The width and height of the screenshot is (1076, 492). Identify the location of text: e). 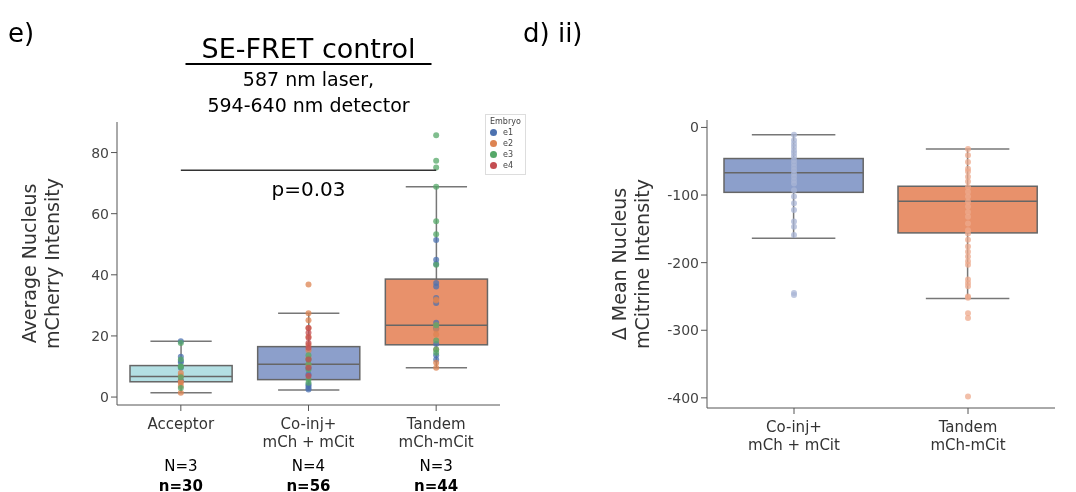
(21, 33).